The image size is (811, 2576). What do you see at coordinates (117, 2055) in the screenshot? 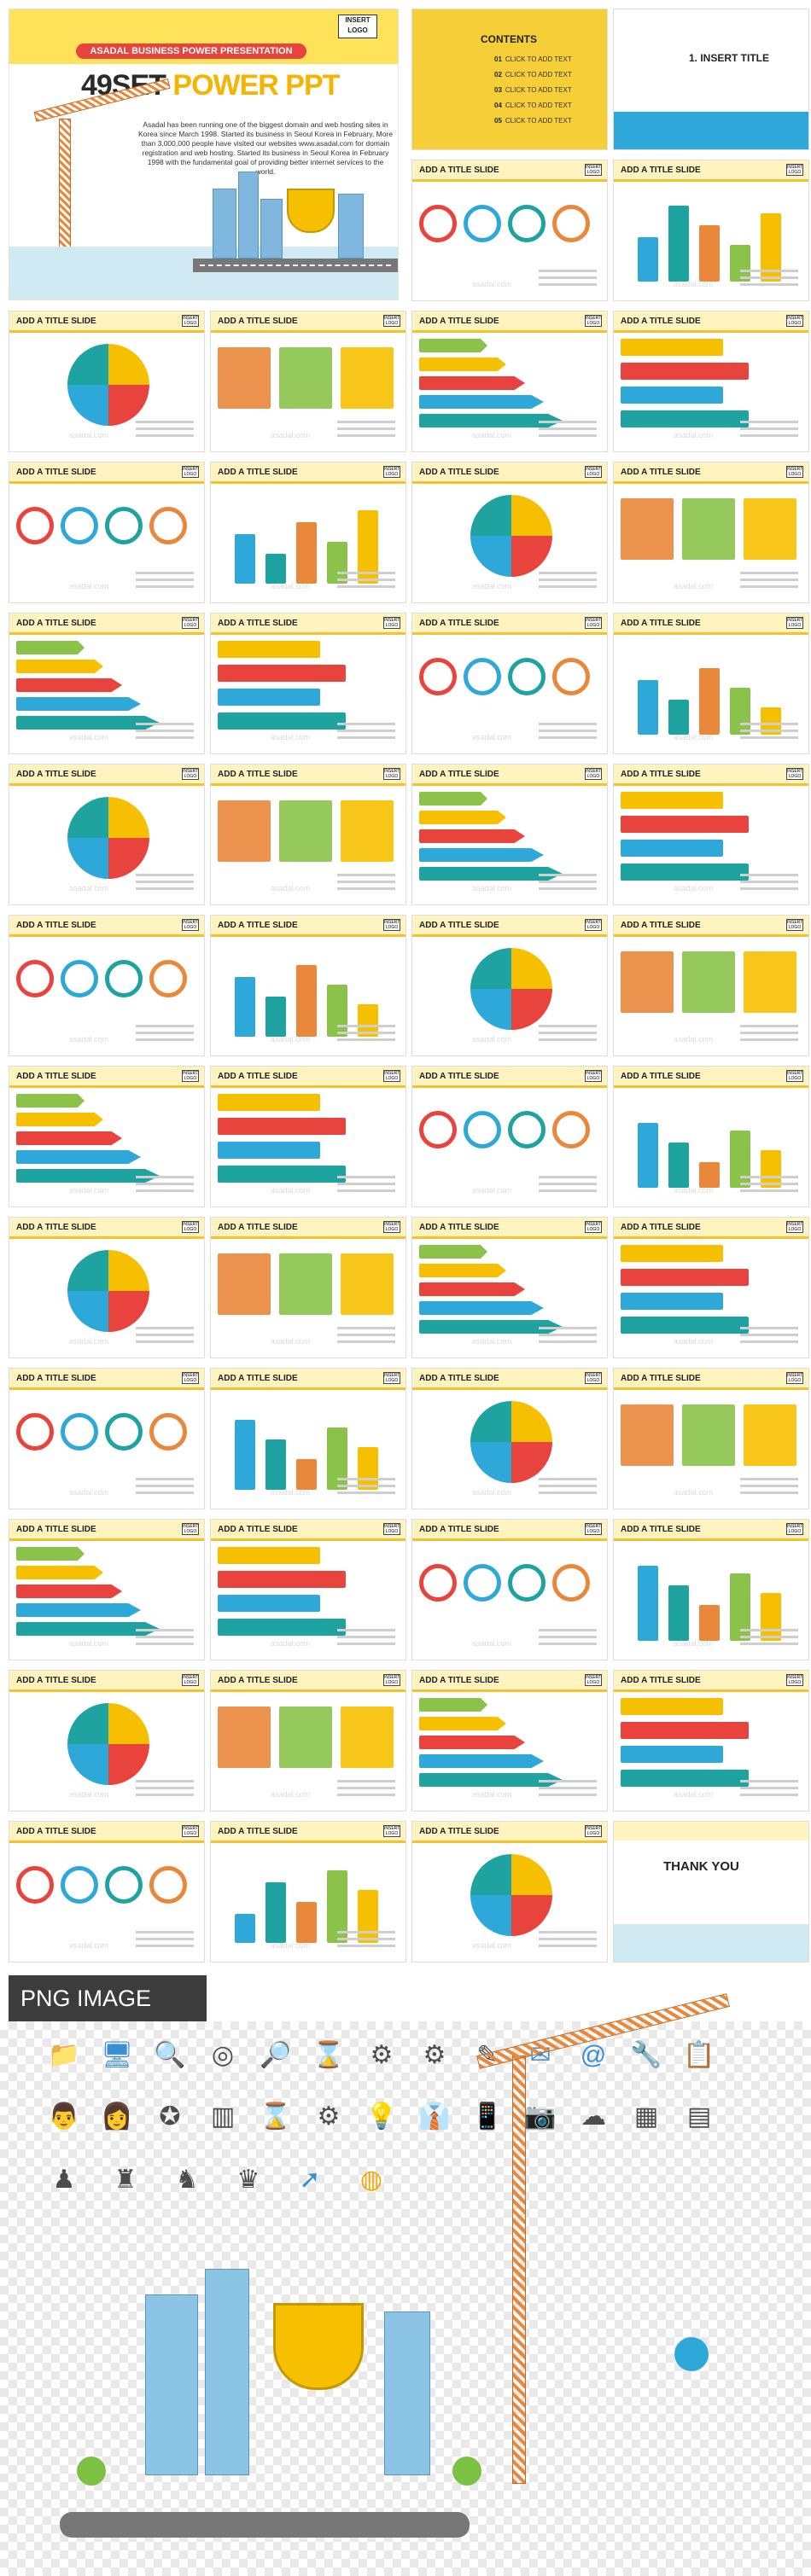
I see `monitor-icon: 🖥` at bounding box center [117, 2055].